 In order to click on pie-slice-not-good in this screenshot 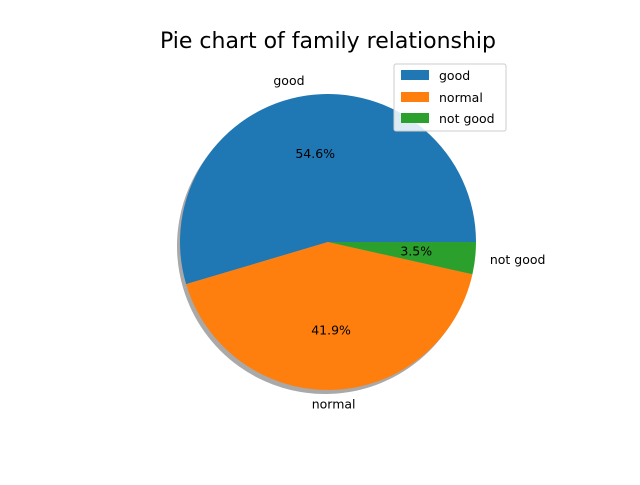, I will do `click(402, 258)`.